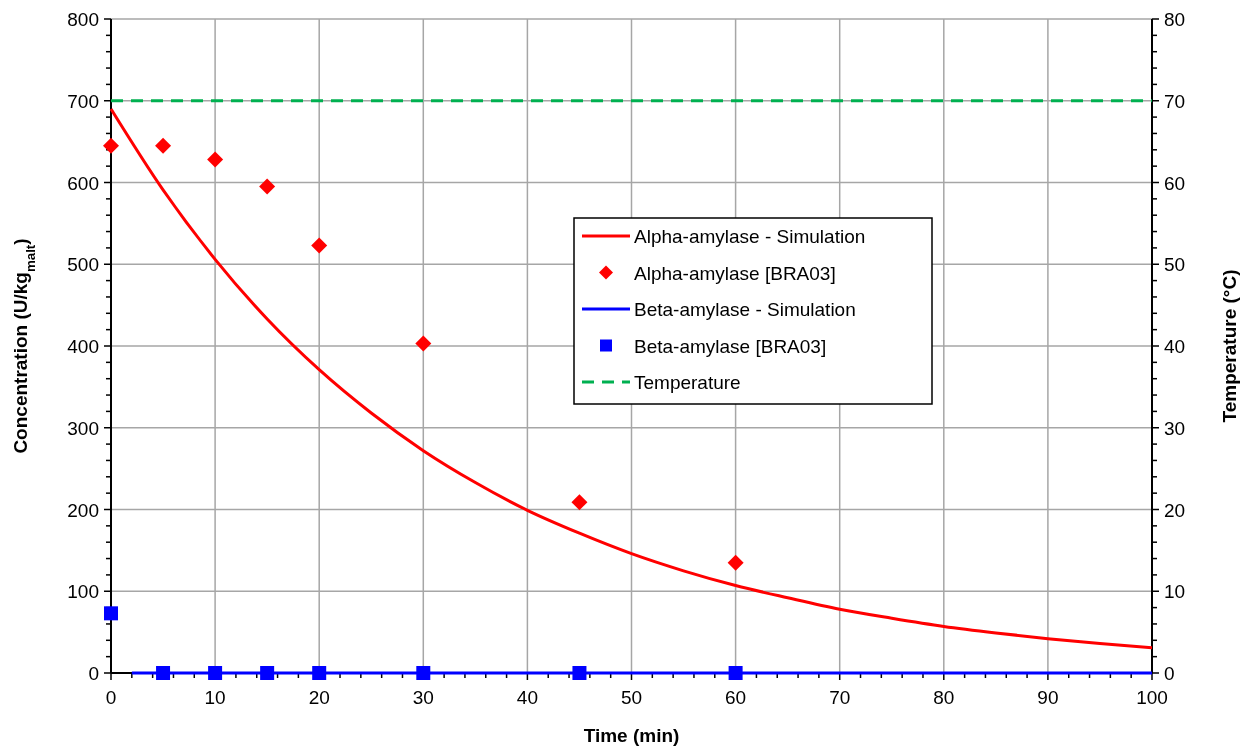  What do you see at coordinates (1175, 510) in the screenshot?
I see `y2-tick-label: 20` at bounding box center [1175, 510].